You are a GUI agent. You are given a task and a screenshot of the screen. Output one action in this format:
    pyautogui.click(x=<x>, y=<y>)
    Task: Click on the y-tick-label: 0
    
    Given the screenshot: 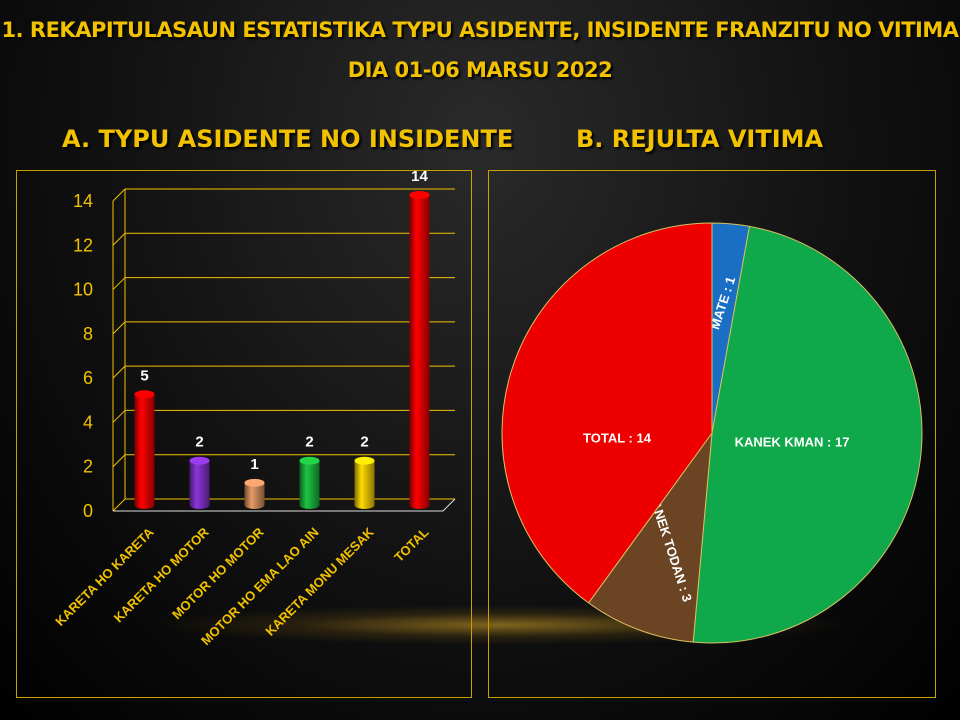 What is the action you would take?
    pyautogui.click(x=88, y=511)
    